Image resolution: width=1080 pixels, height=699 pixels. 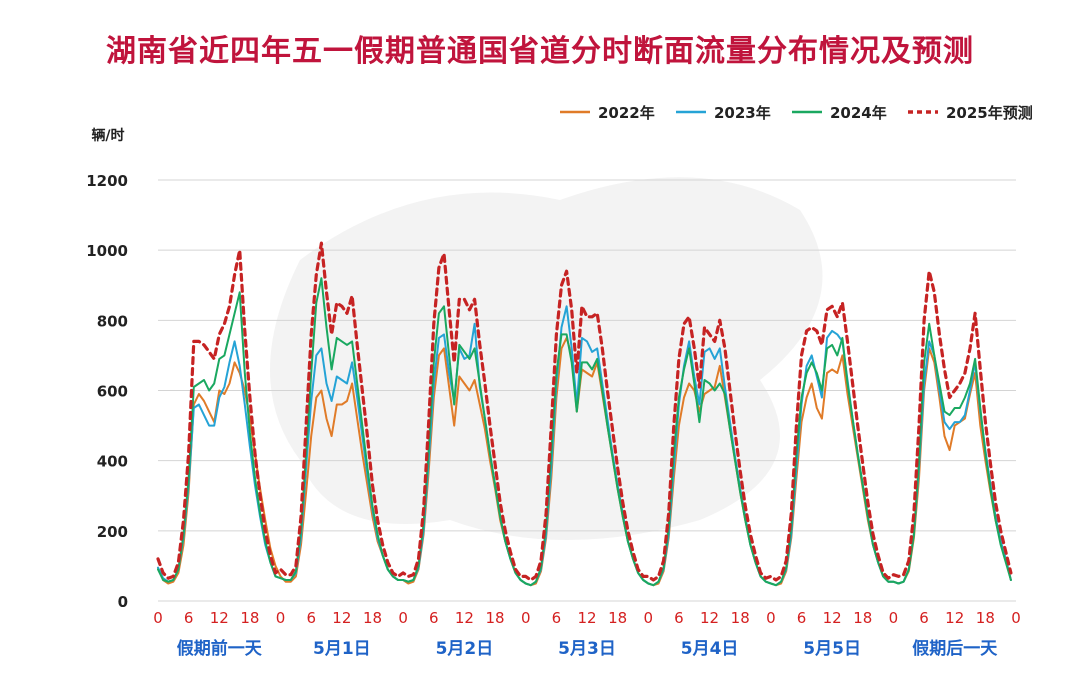 I want to click on chart-title: 湖南省近四年五一假期普通国省道分时断面流量分布情况及预测, so click(x=540, y=51).